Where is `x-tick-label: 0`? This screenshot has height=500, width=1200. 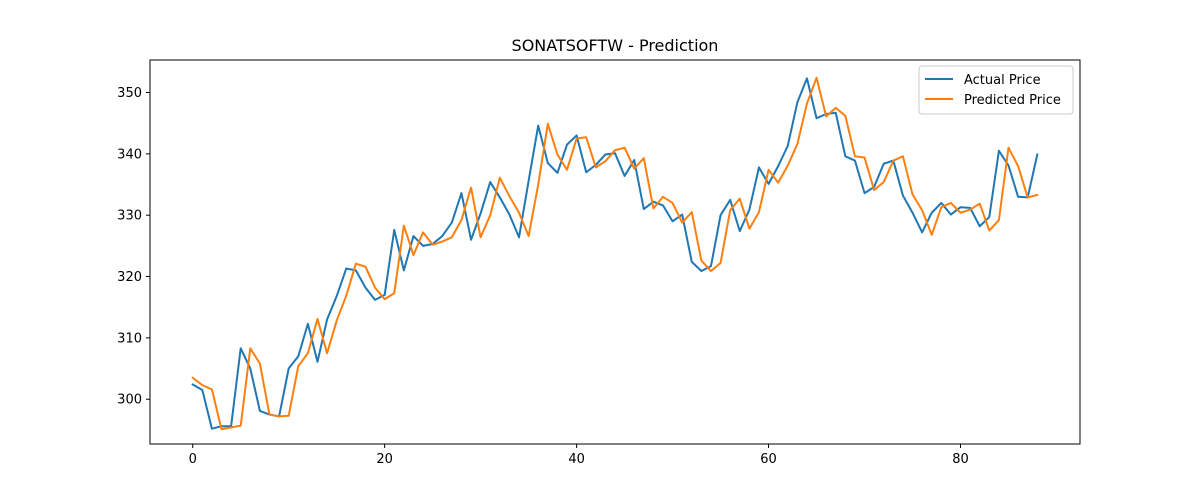
x-tick-label: 0 is located at coordinates (193, 459).